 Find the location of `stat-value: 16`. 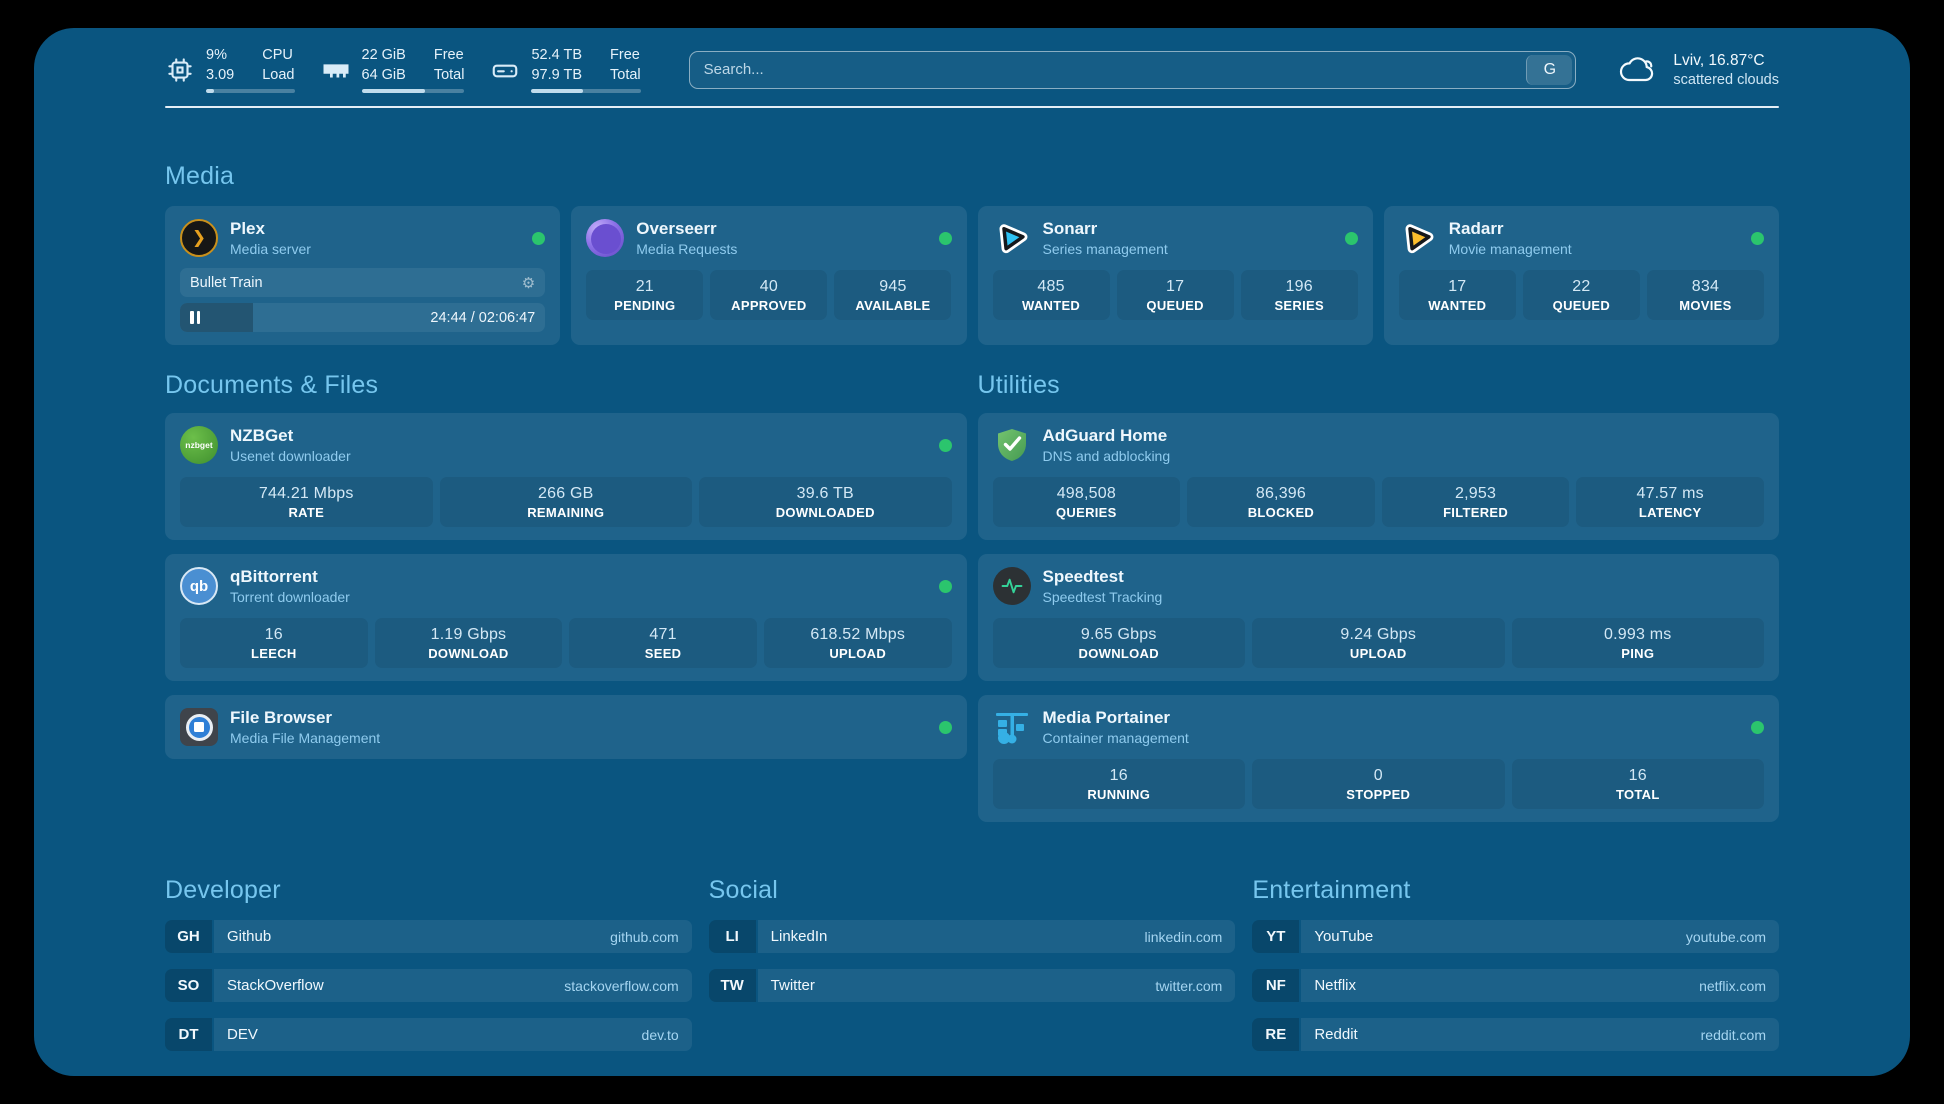

stat-value: 16 is located at coordinates (1637, 776).